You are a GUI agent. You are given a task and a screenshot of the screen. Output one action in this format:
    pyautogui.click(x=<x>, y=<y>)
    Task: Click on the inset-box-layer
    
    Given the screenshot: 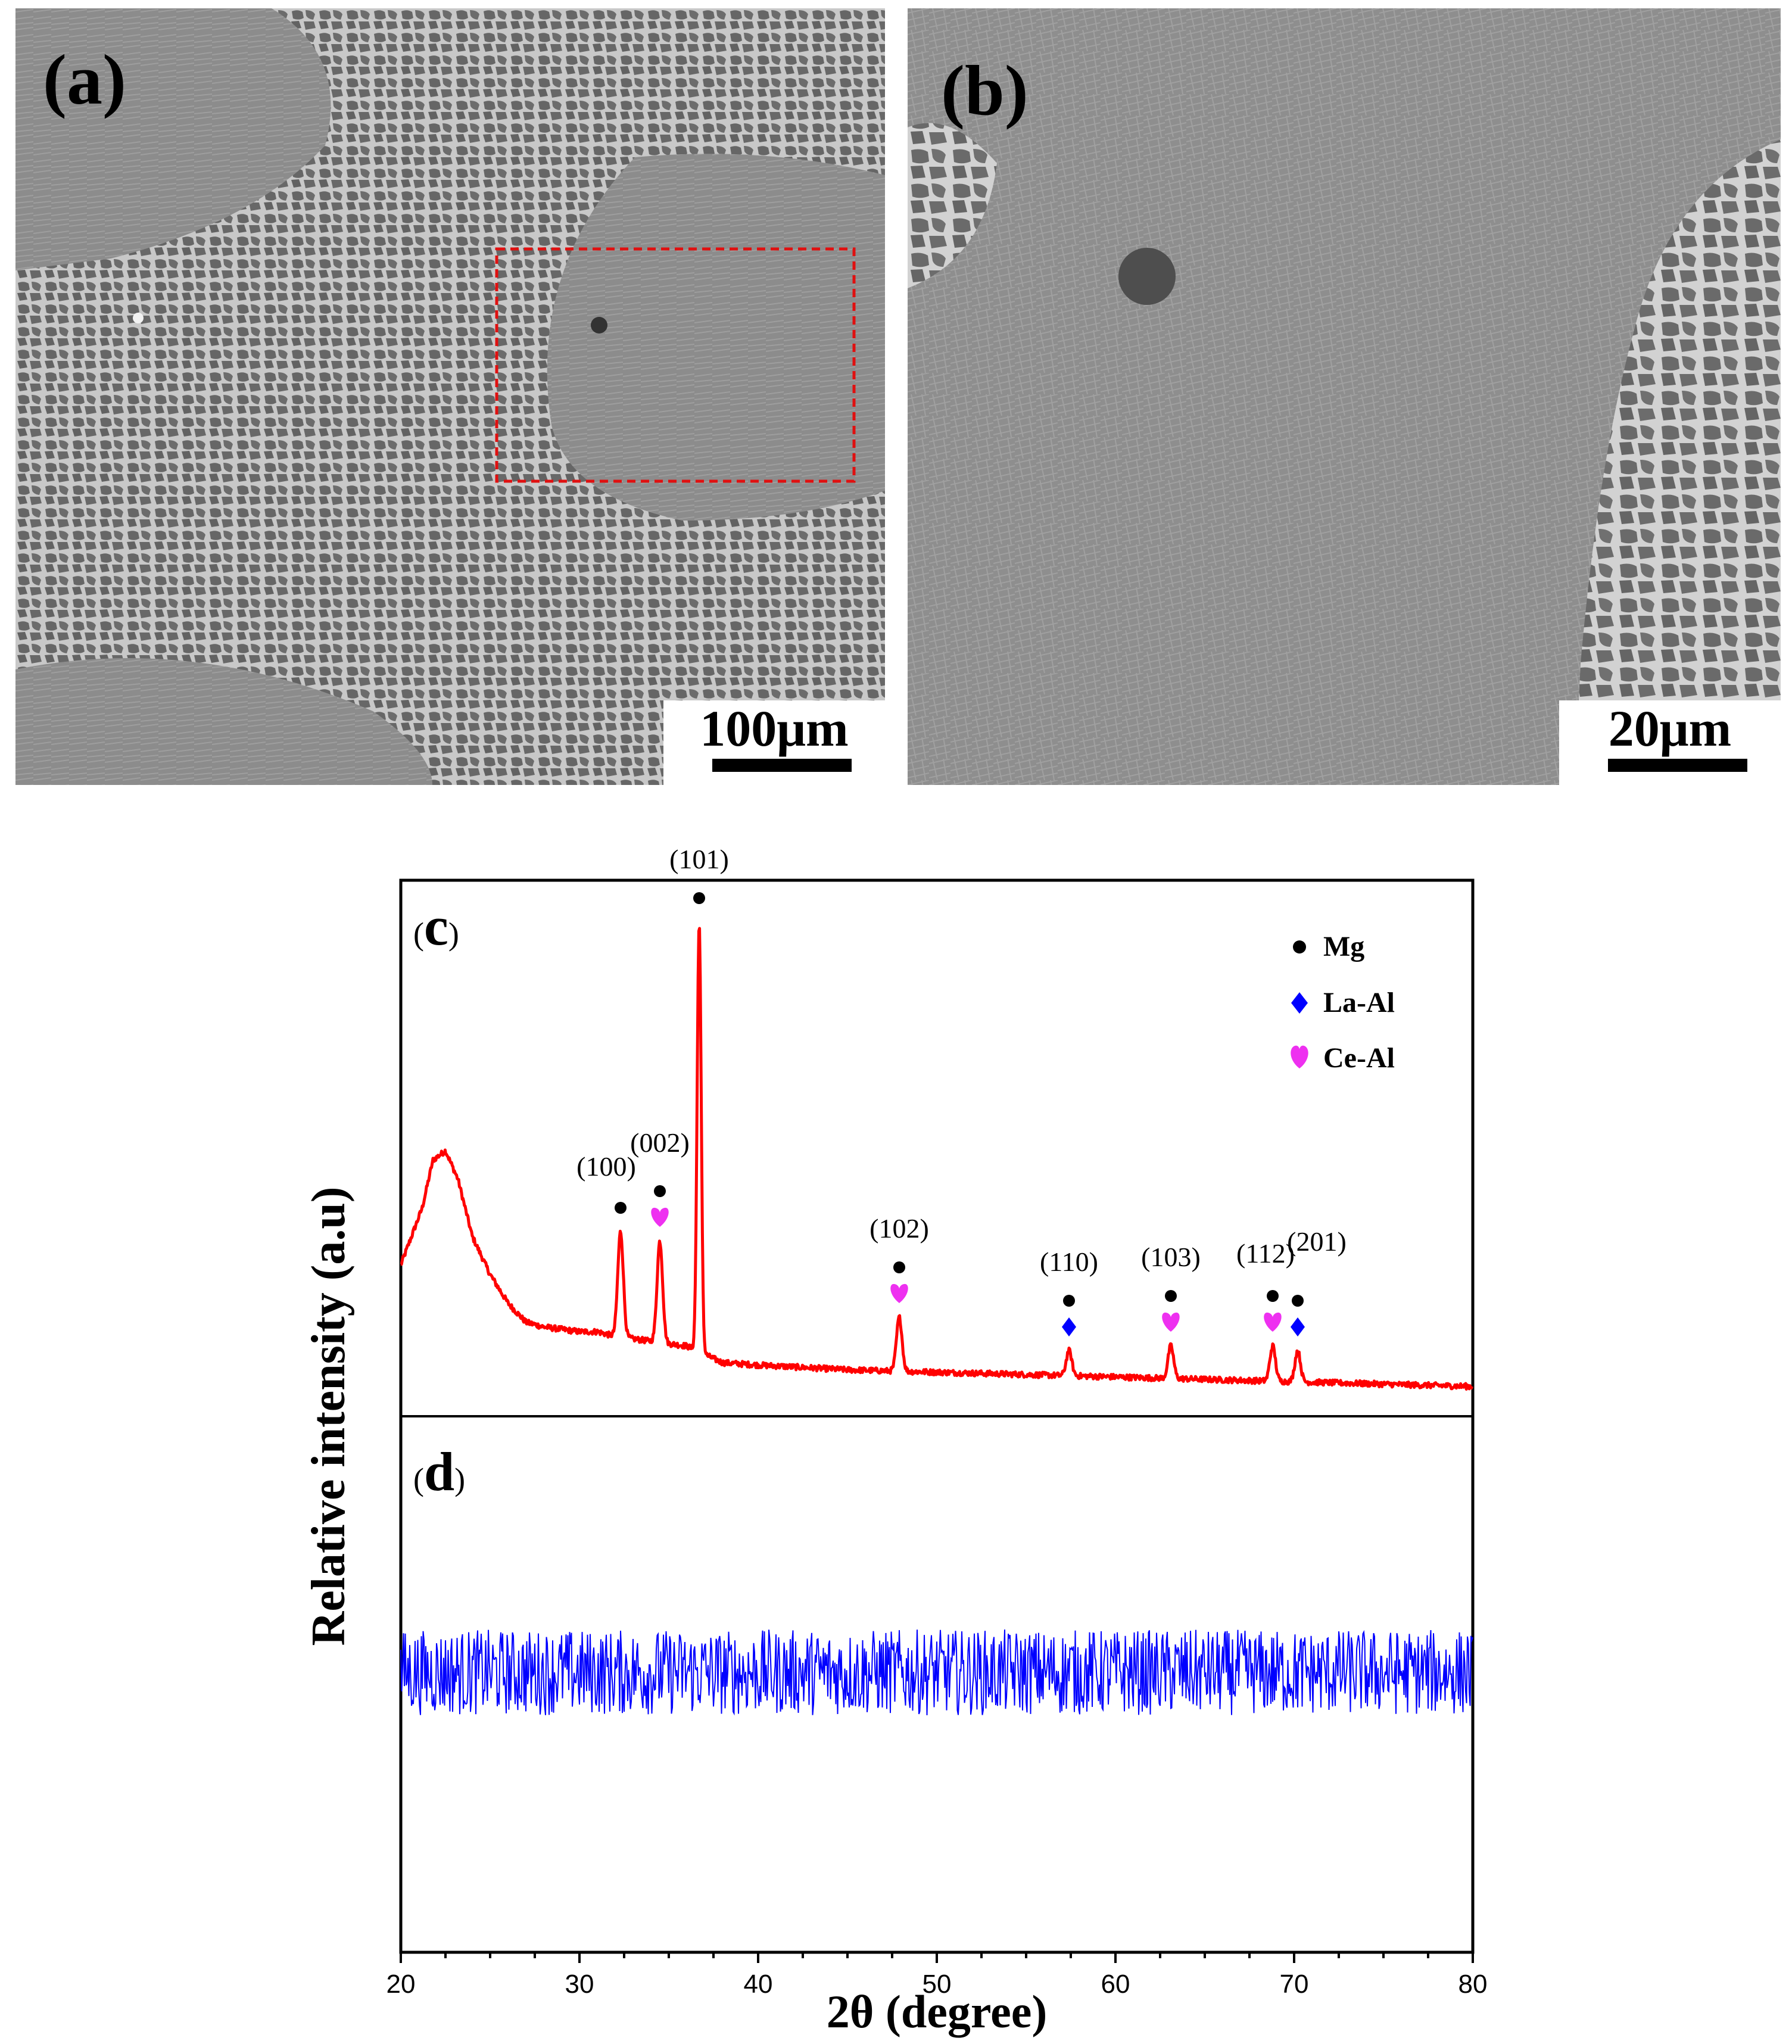 What is the action you would take?
    pyautogui.click(x=675, y=365)
    